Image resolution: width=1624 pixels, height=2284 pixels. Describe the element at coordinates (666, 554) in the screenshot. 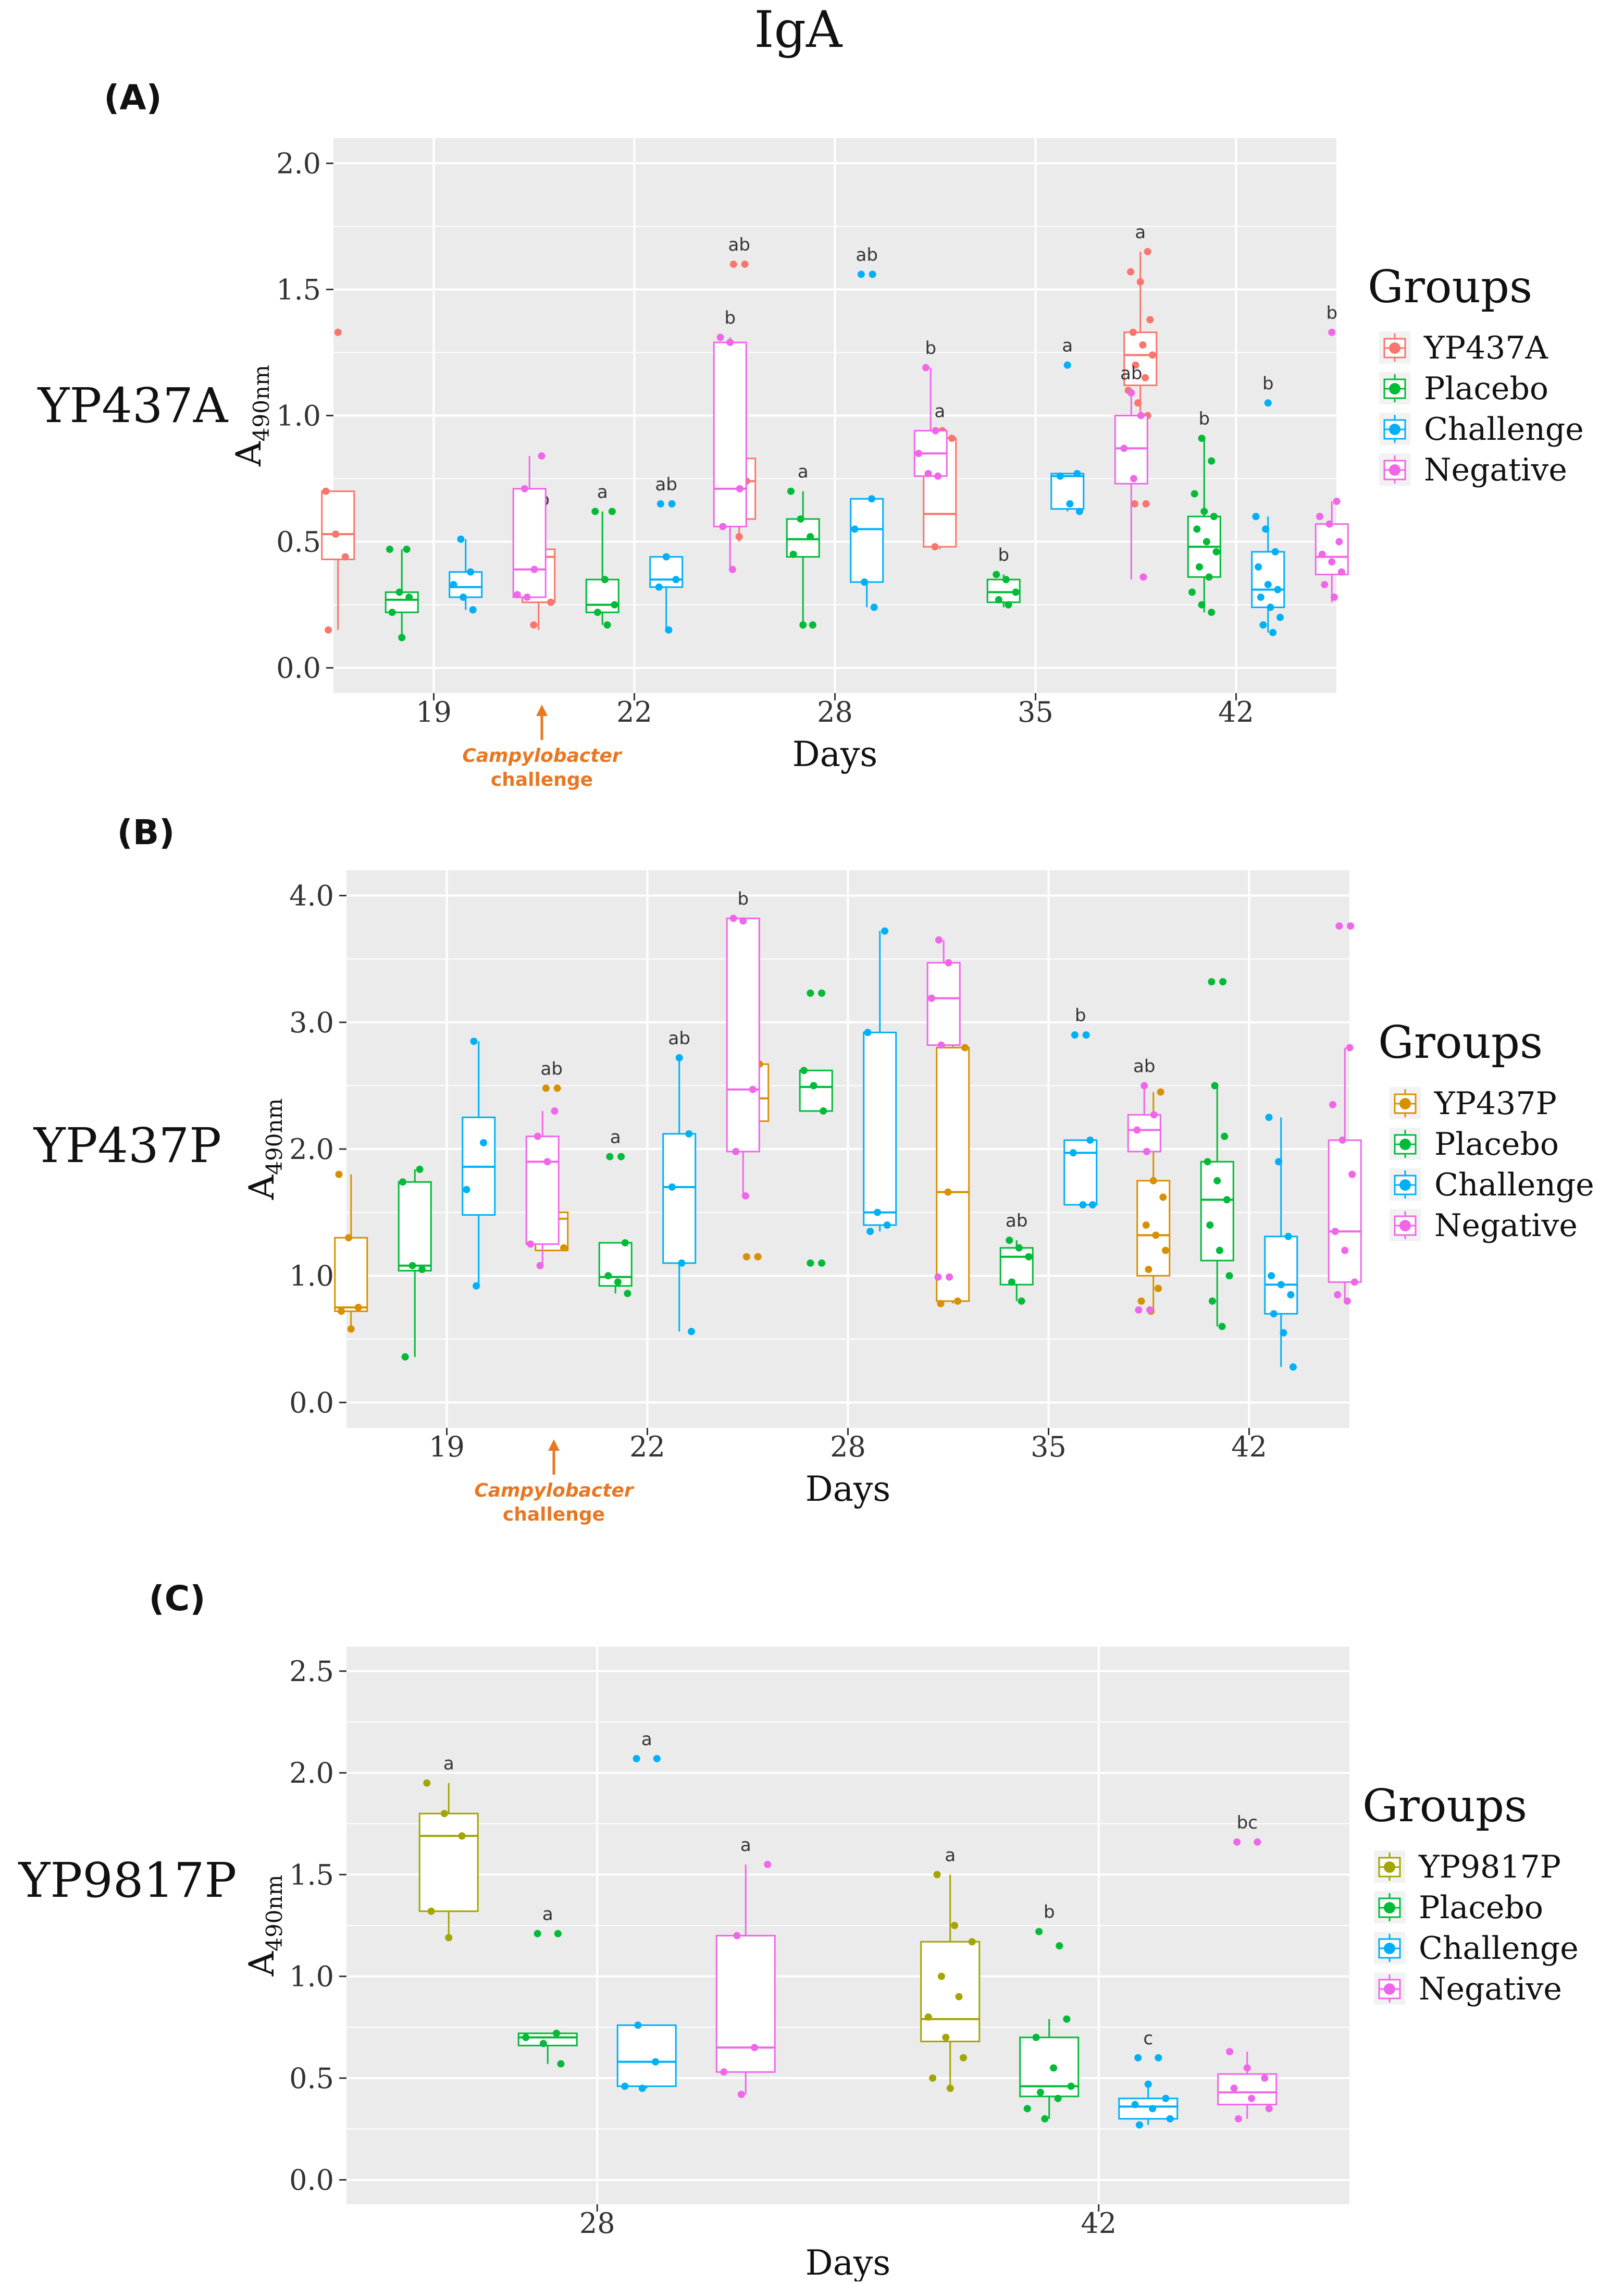

I see `box-challenge-day22: ab` at that location.